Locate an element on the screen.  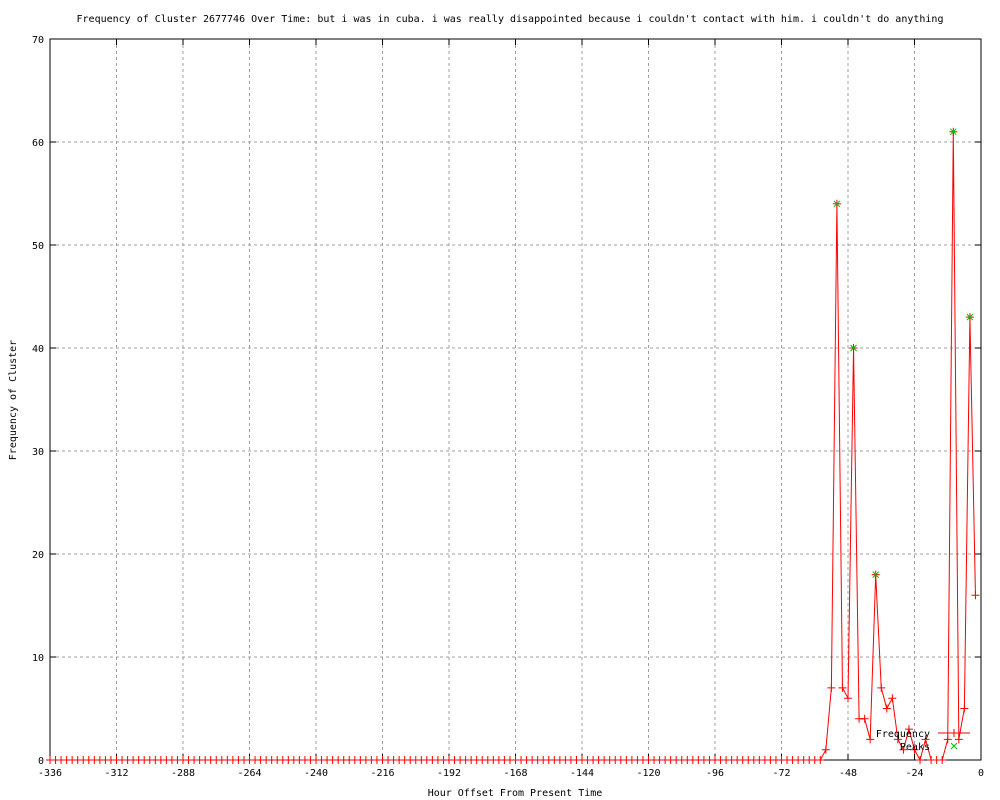
y-tick-label: 50 is located at coordinates (38, 246).